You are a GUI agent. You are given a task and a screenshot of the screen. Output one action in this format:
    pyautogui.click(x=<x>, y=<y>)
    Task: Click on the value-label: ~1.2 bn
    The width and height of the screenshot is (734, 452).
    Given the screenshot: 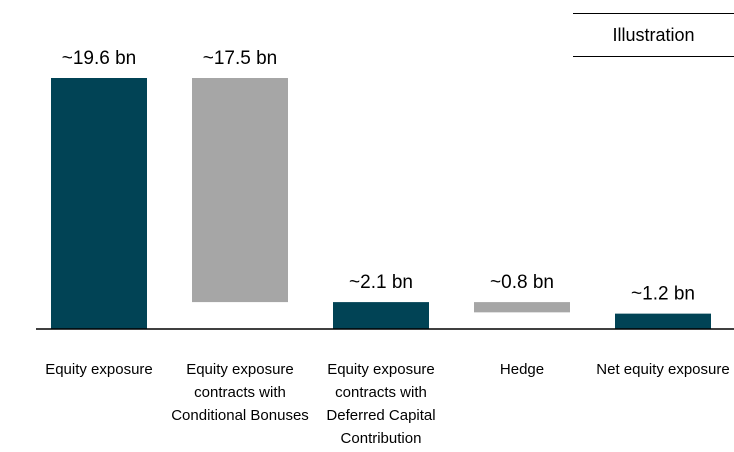 What is the action you would take?
    pyautogui.click(x=663, y=294)
    